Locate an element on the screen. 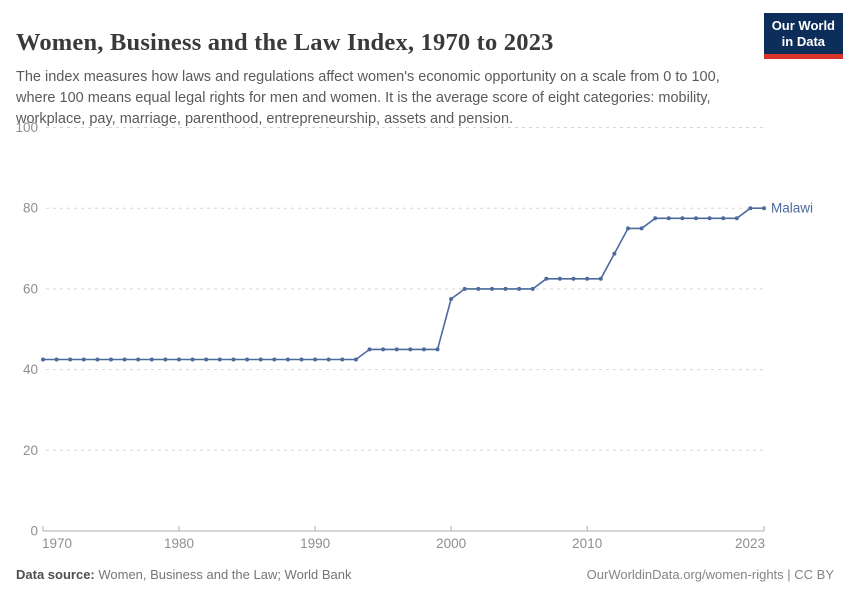 Image resolution: width=850 pixels, height=600 pixels. owid-credit-link: OurWorldinData.org/women-rights | CC BY is located at coordinates (710, 574).